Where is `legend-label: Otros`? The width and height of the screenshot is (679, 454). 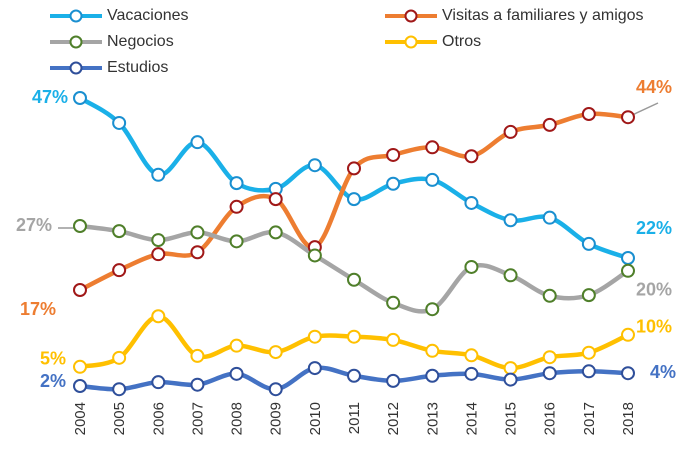 legend-label: Otros is located at coordinates (461, 41).